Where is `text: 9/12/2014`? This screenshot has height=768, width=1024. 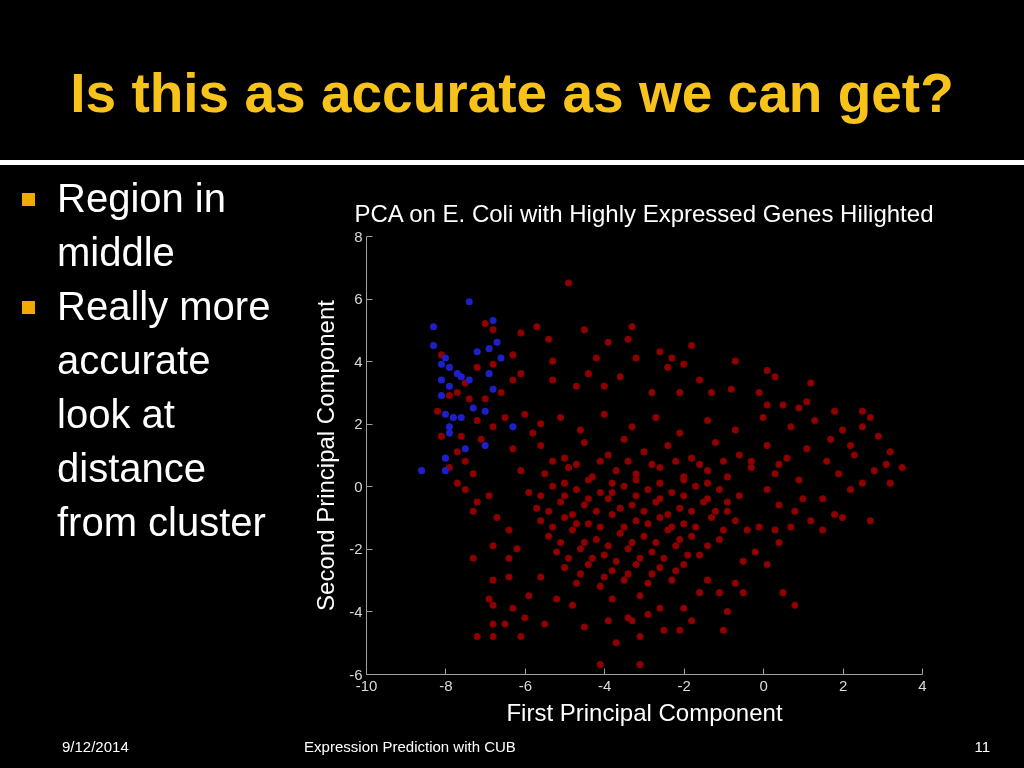
text: 9/12/2014 is located at coordinates (95, 747).